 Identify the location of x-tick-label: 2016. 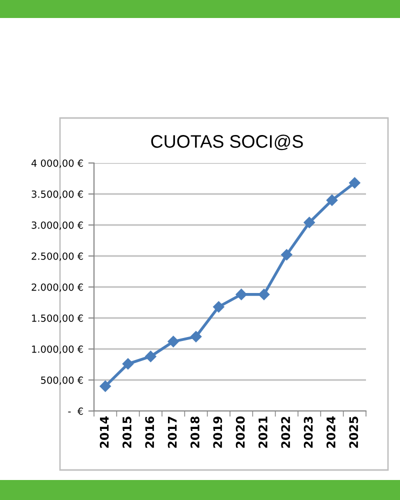
(149, 432).